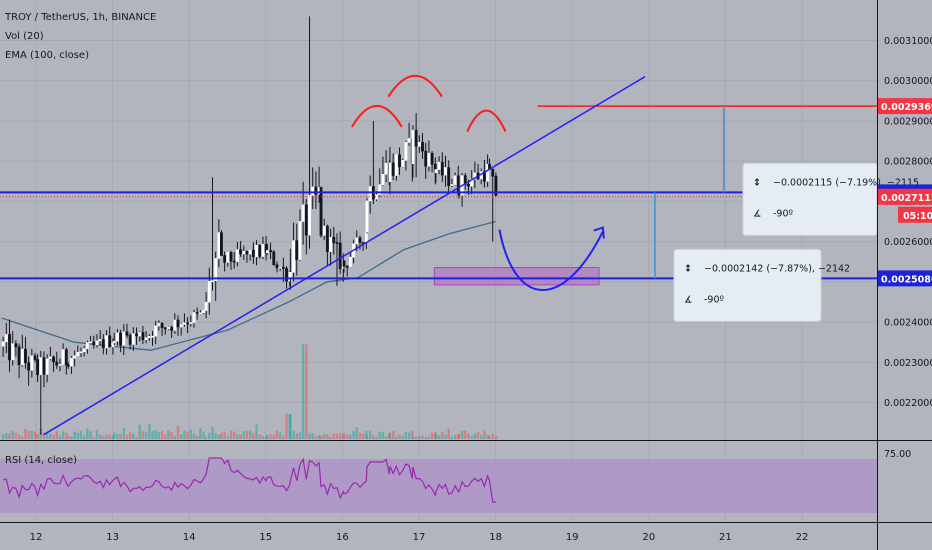 The image size is (932, 550). Describe the element at coordinates (249, 391) in the screenshot. I see `volume-bars` at that location.